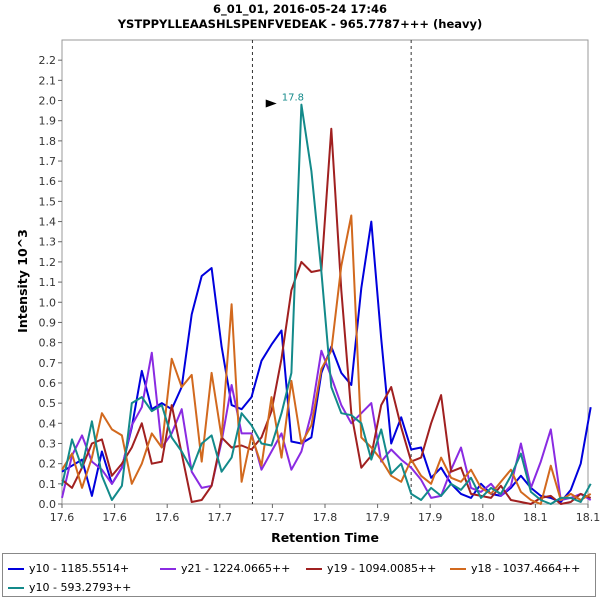  I want to click on y-tick-label: 1.5, so click(48, 201).